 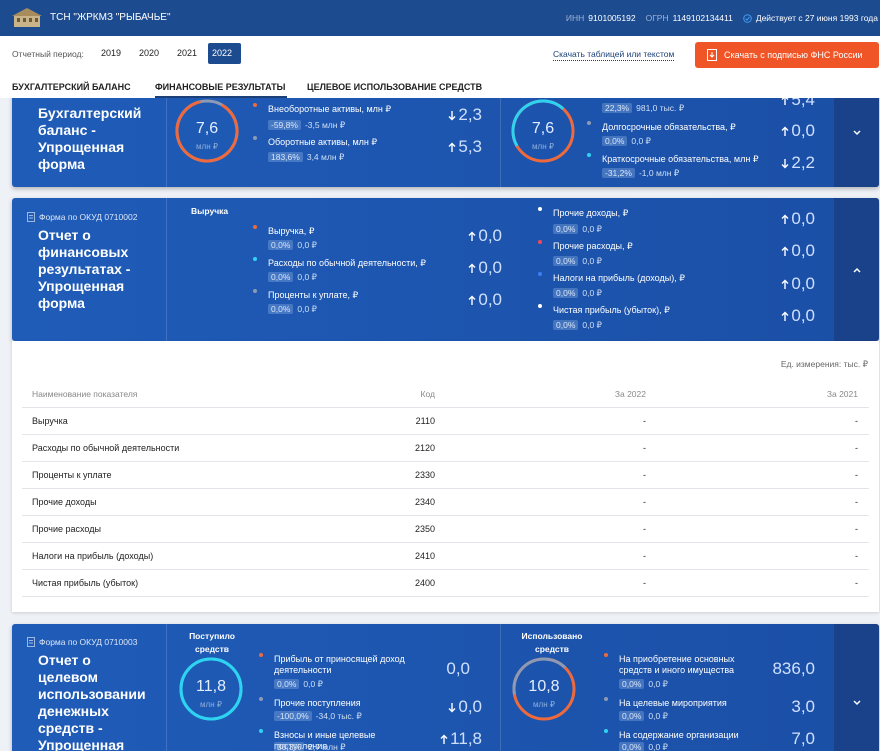 I want to click on download-button, so click(x=787, y=55).